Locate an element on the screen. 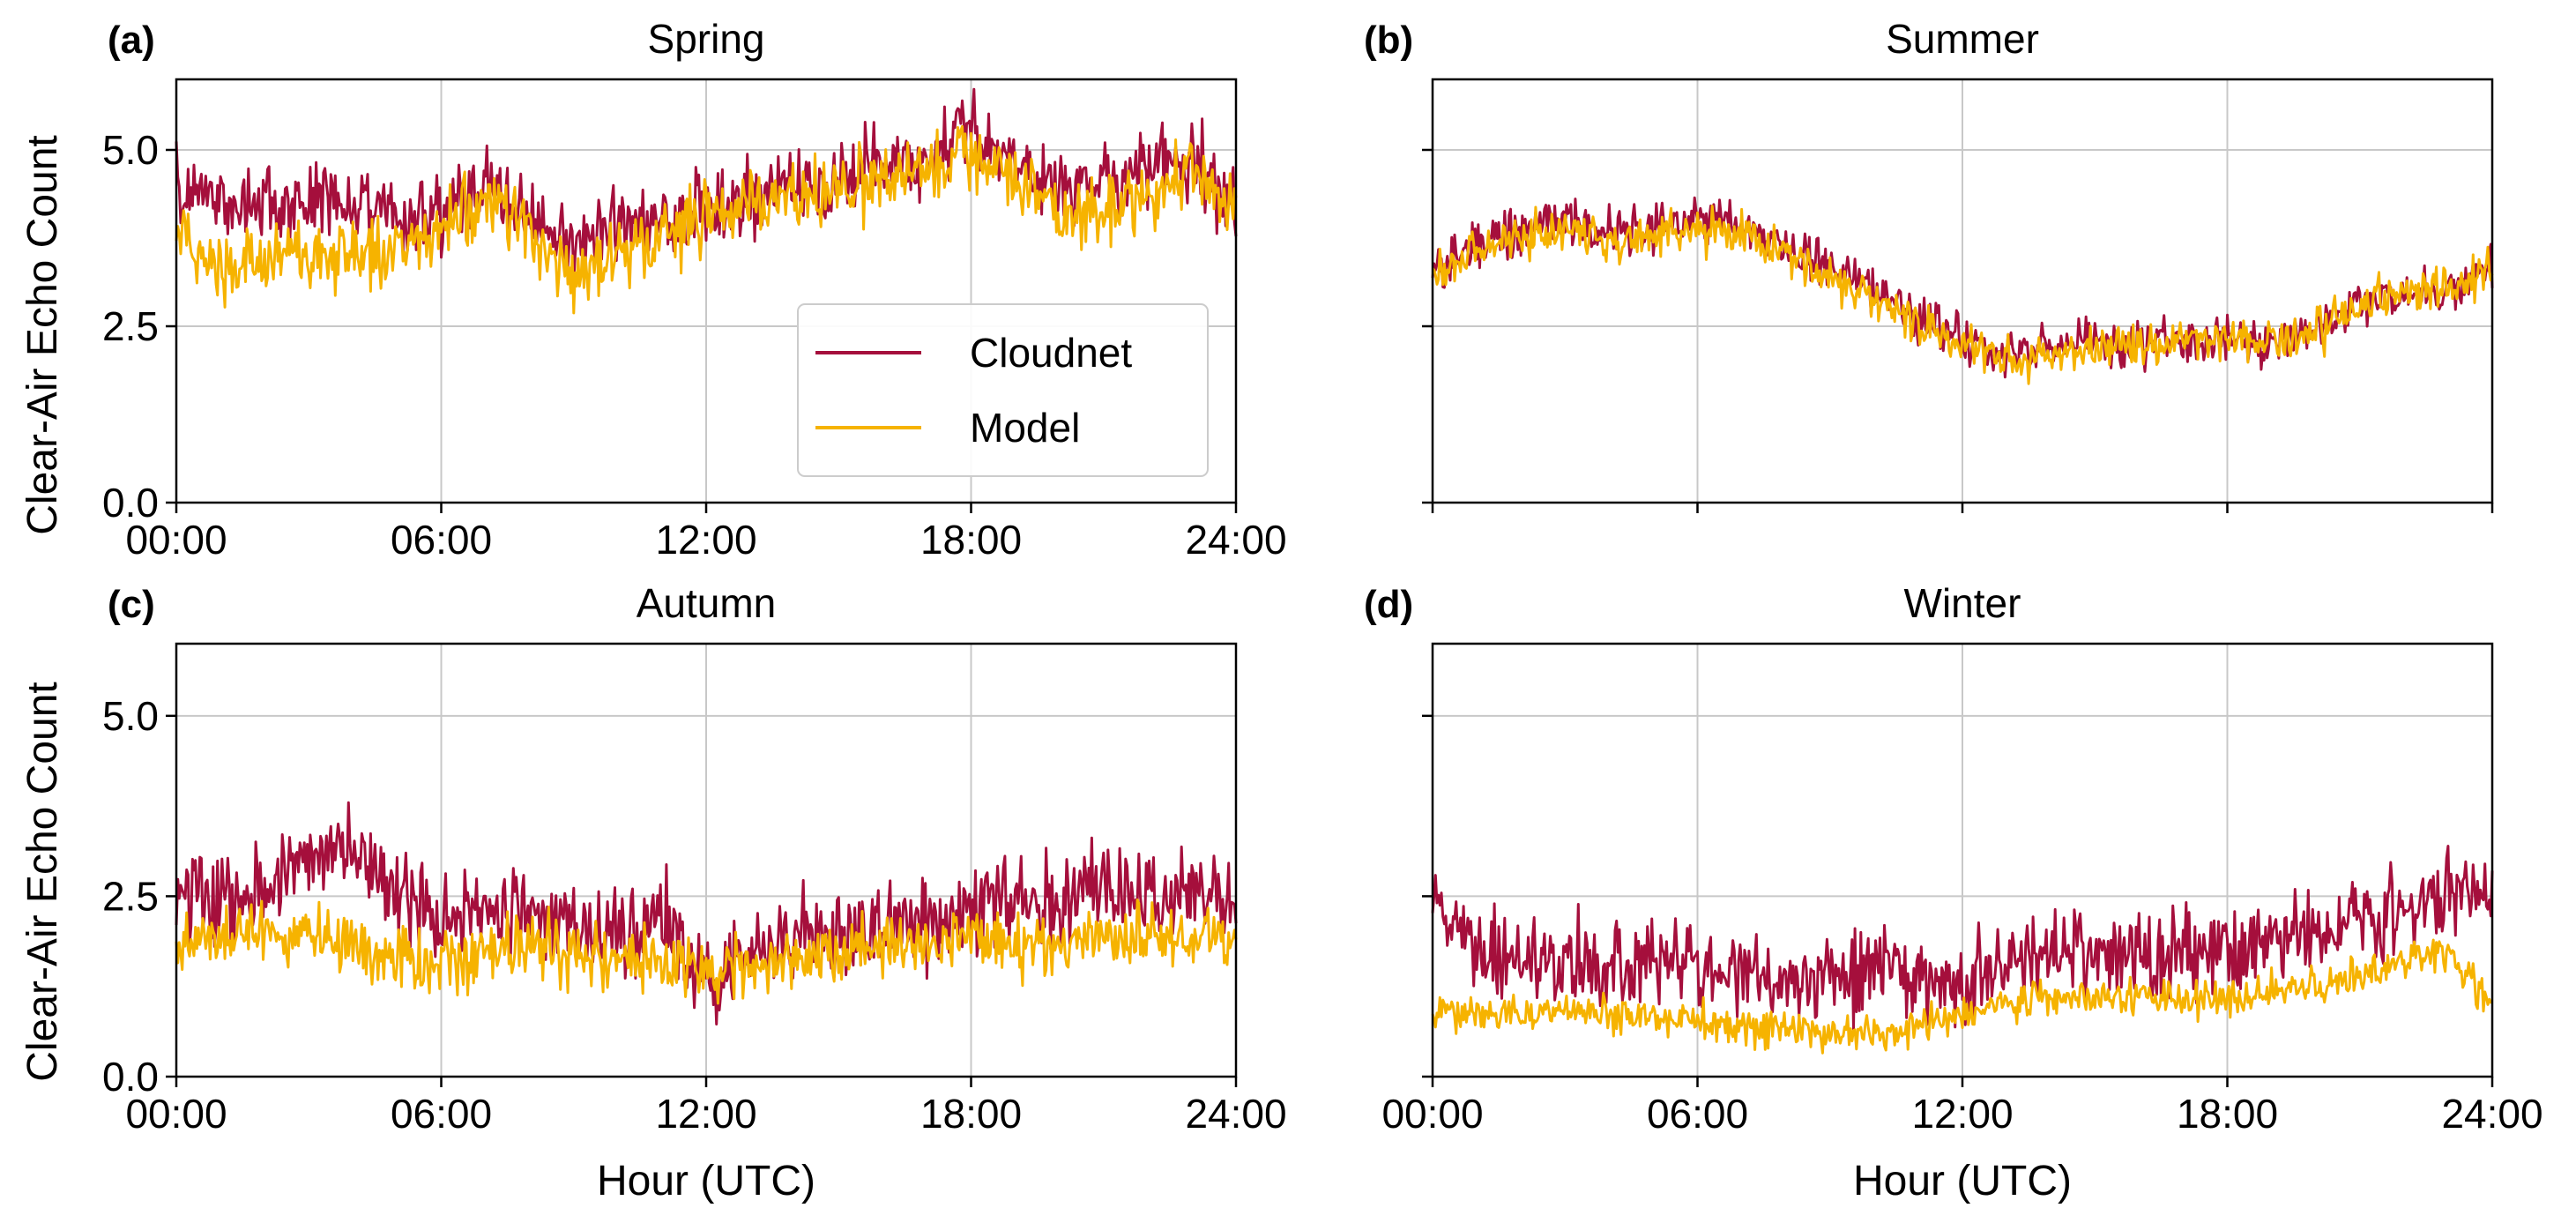  legend: Cloudnet Model is located at coordinates (1003, 390).